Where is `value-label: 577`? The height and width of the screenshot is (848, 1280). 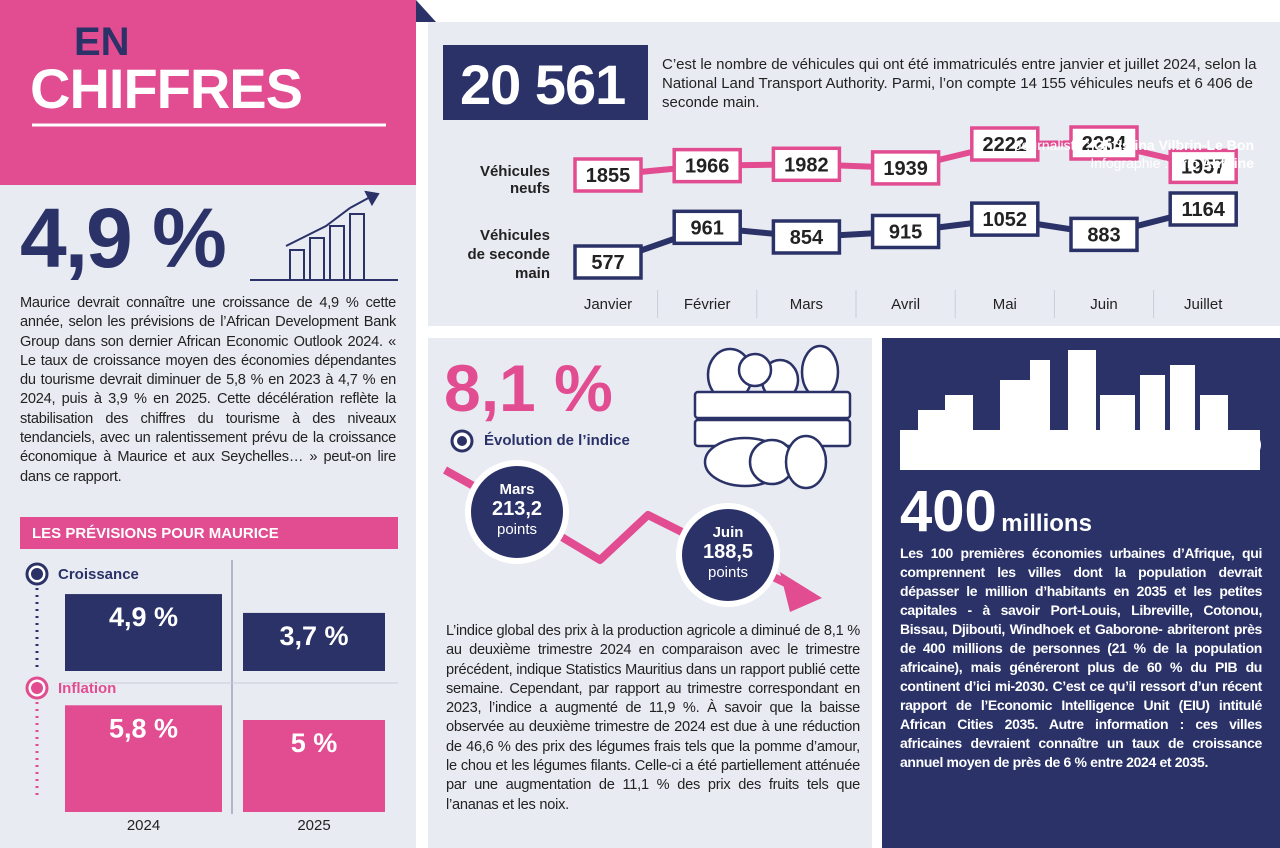
value-label: 577 is located at coordinates (607, 263).